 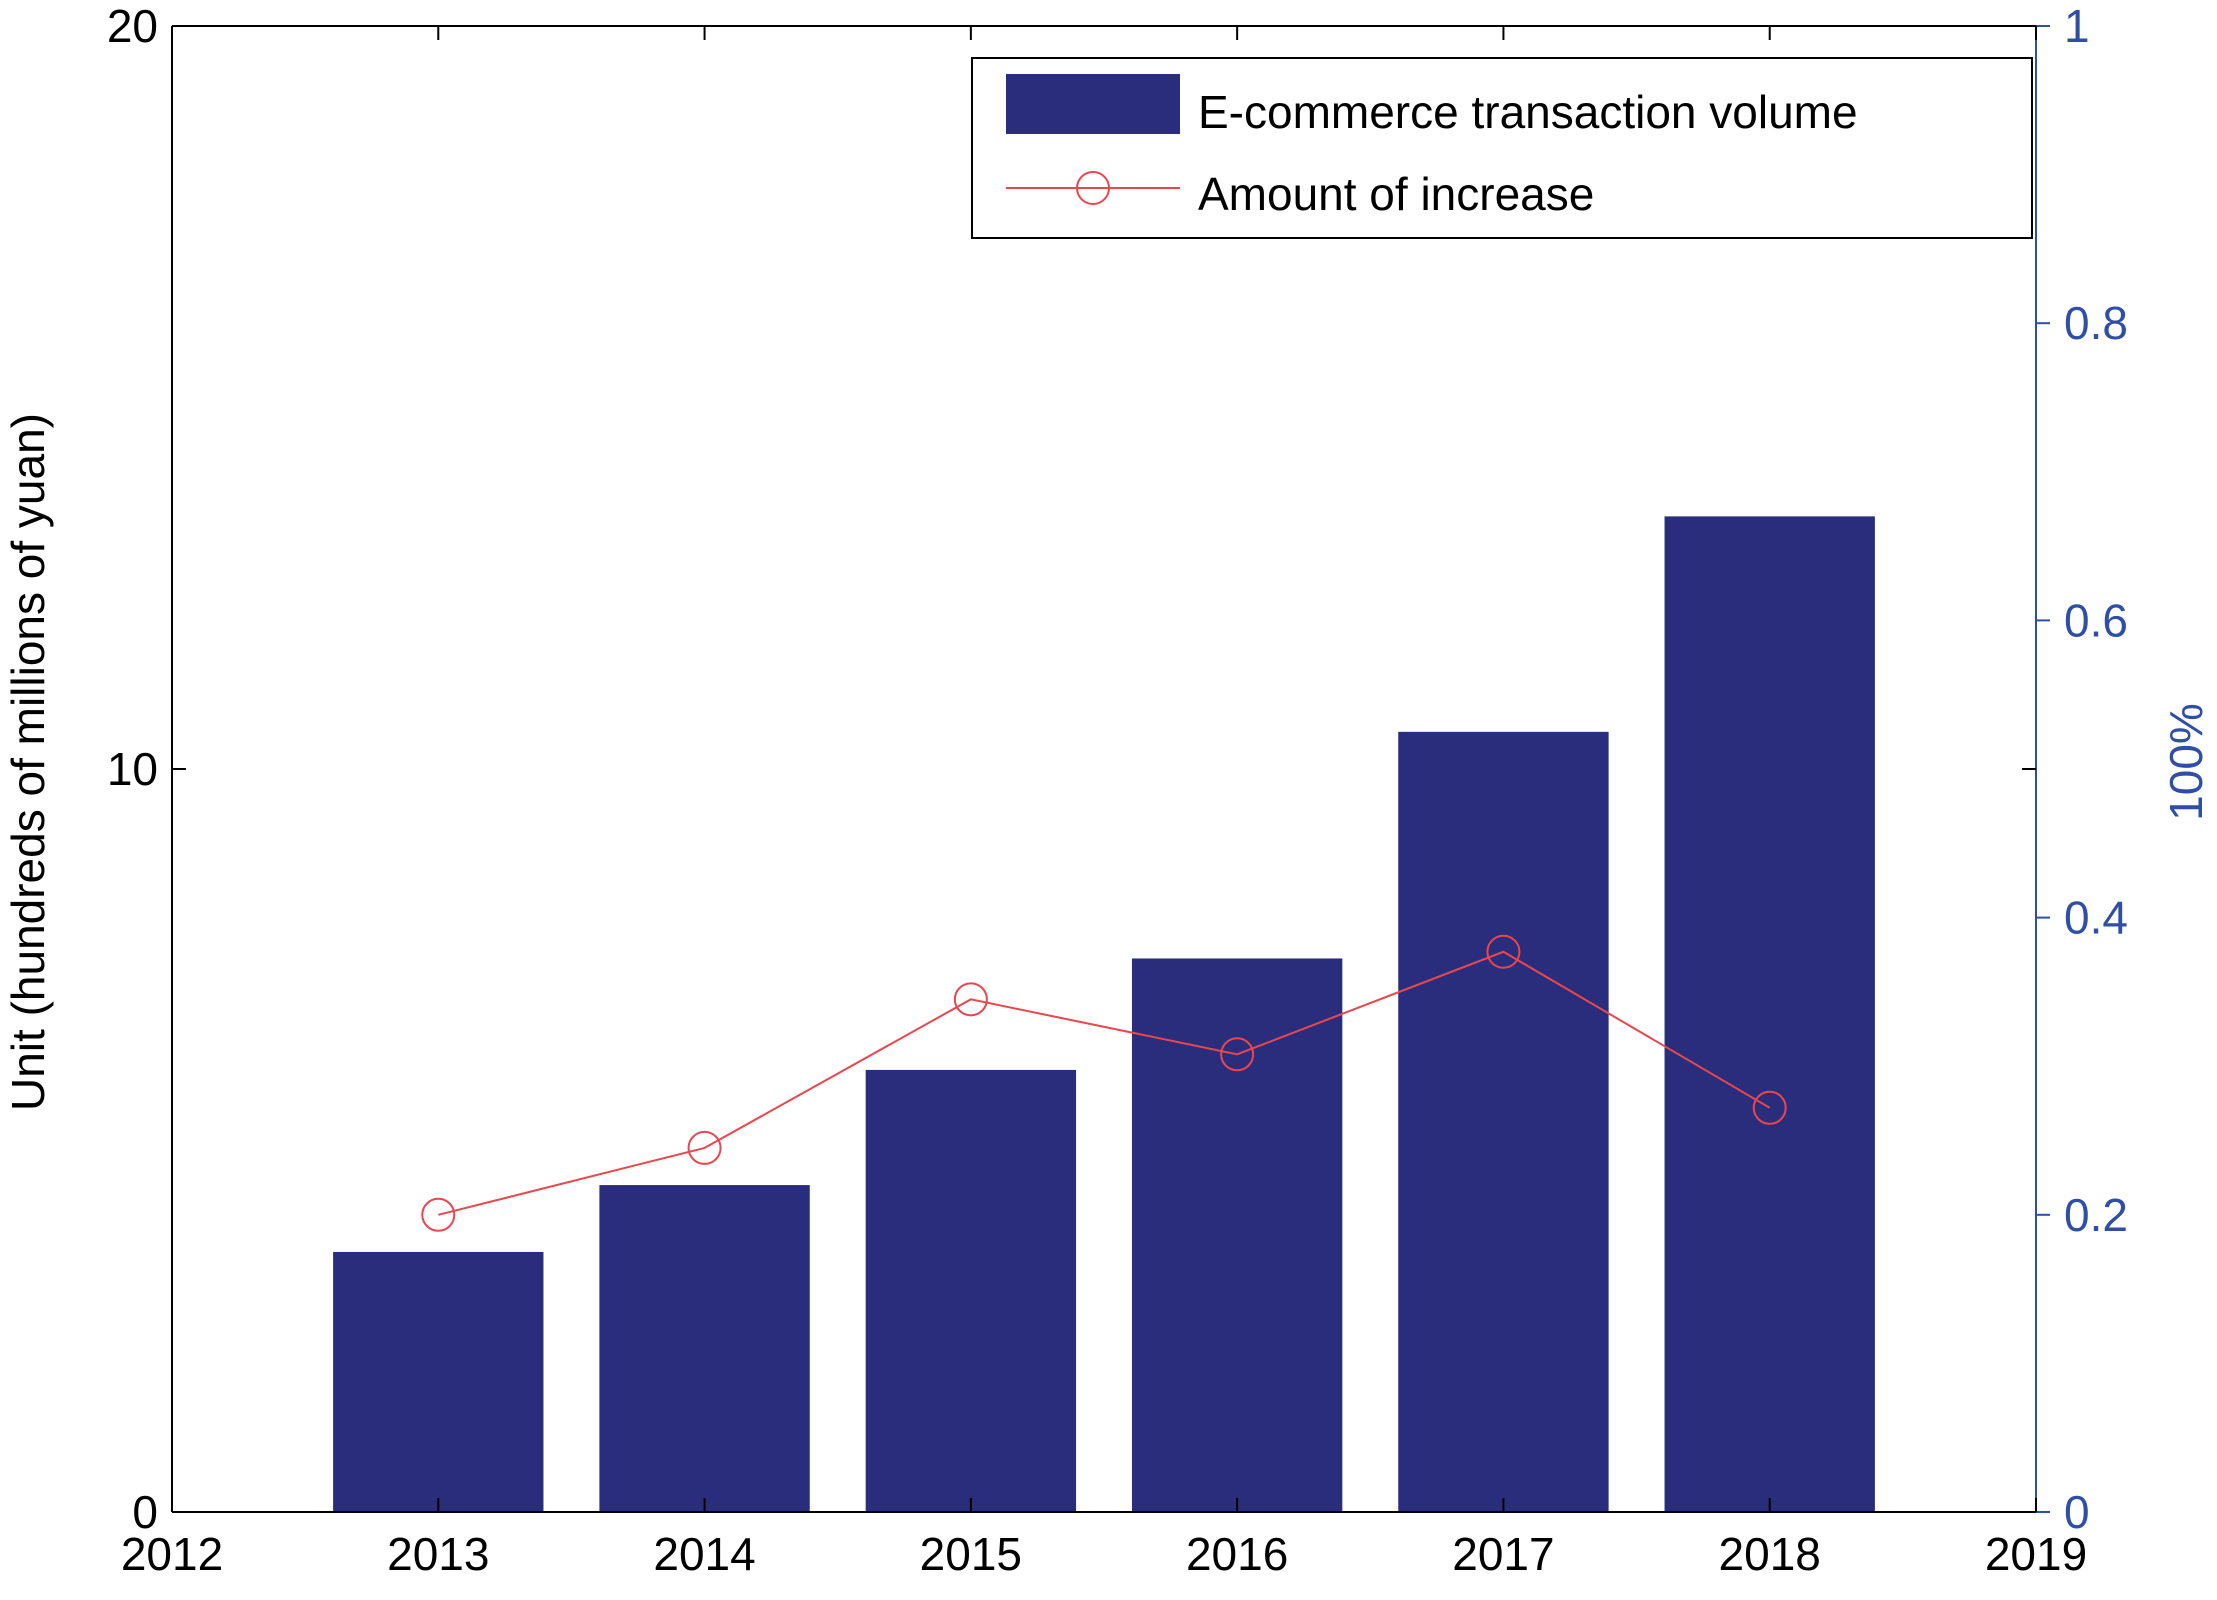 What do you see at coordinates (438, 1381) in the screenshot?
I see `bar-2013` at bounding box center [438, 1381].